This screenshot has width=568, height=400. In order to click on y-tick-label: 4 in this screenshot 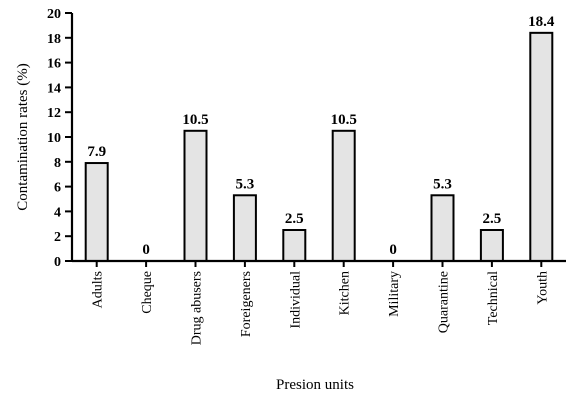, I will do `click(57, 212)`.